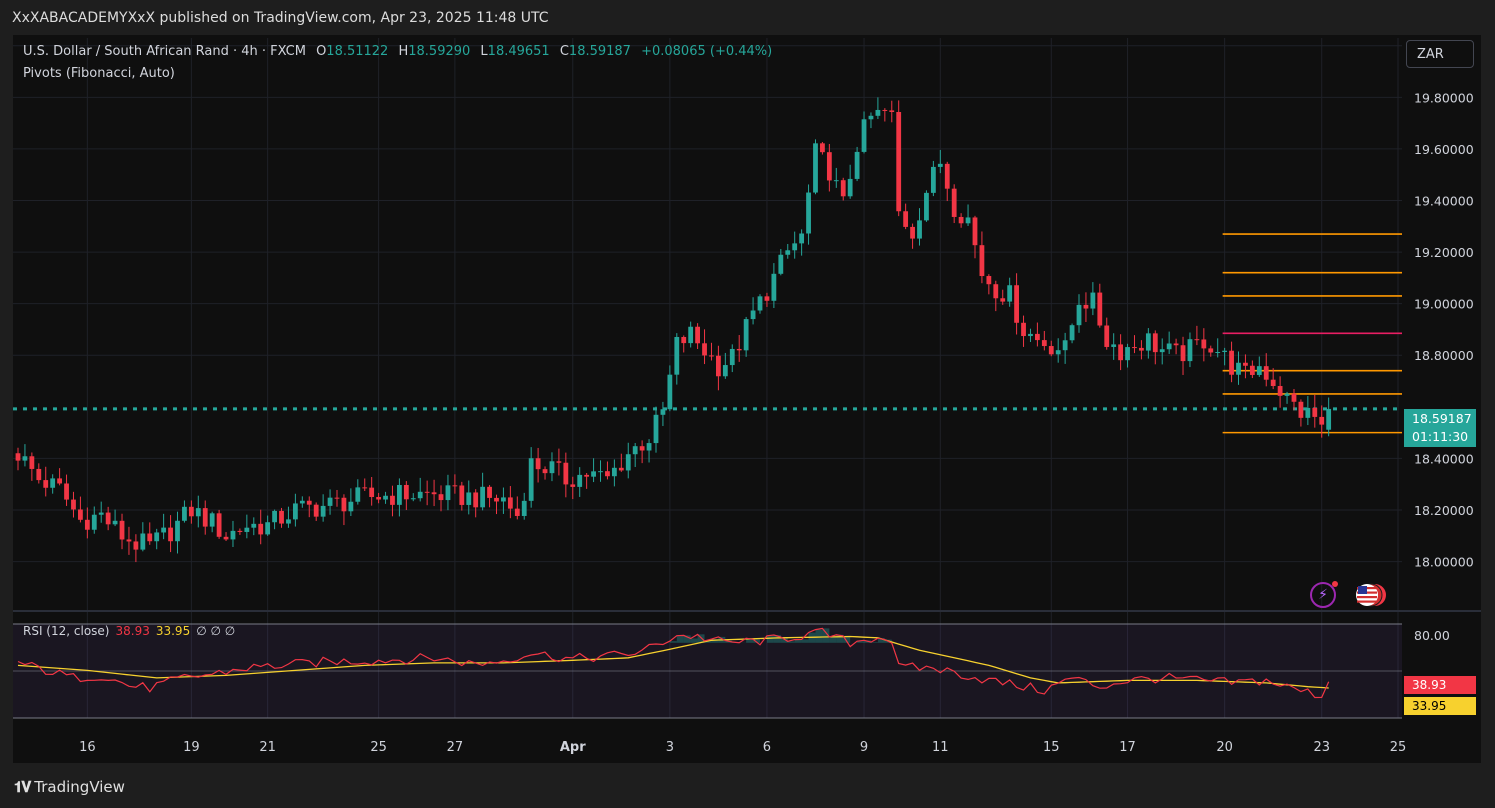 The height and width of the screenshot is (808, 1495). What do you see at coordinates (1324, 594) in the screenshot?
I see `flash-icon: ⚡` at bounding box center [1324, 594].